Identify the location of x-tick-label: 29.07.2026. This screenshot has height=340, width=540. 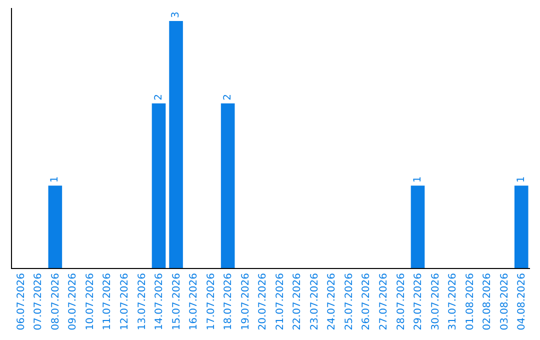
(418, 301).